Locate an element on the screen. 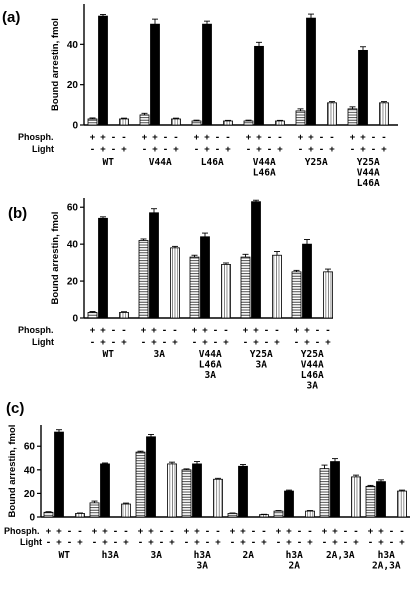  y-tick-label: 20 is located at coordinates (73, 85).